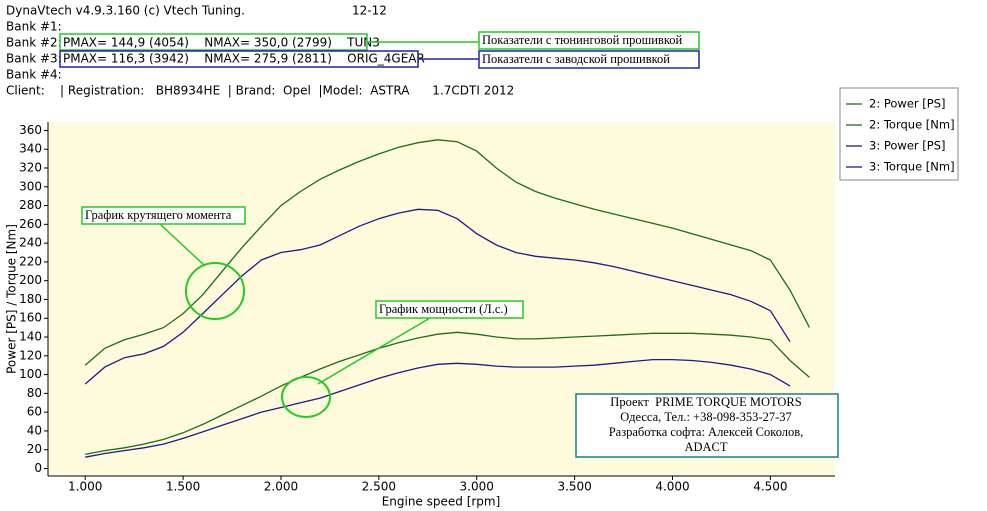 Image resolution: width=987 pixels, height=511 pixels. I want to click on x-tick-label: 1.500, so click(183, 487).